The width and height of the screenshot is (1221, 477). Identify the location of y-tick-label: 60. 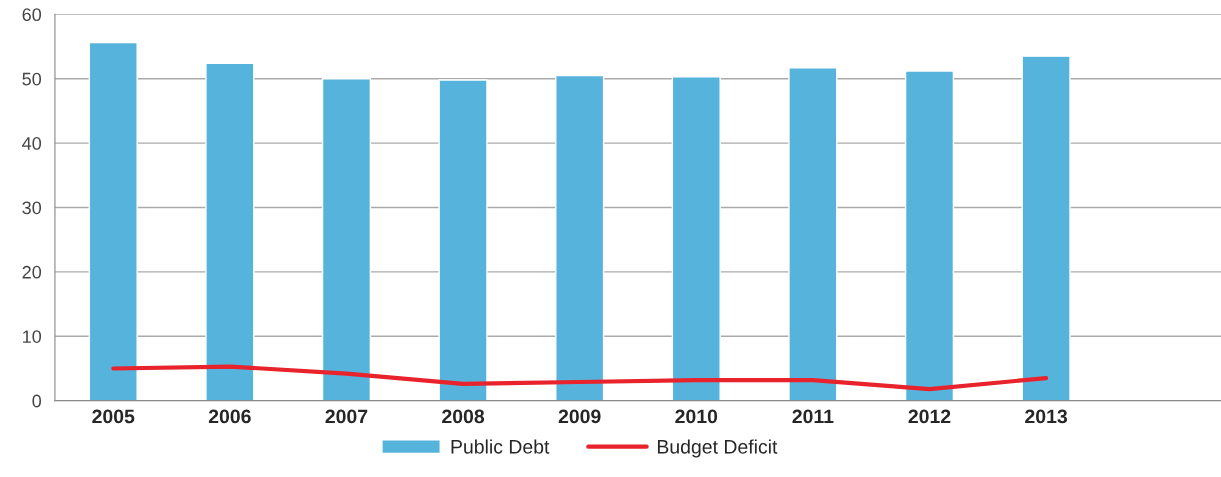
(32, 15).